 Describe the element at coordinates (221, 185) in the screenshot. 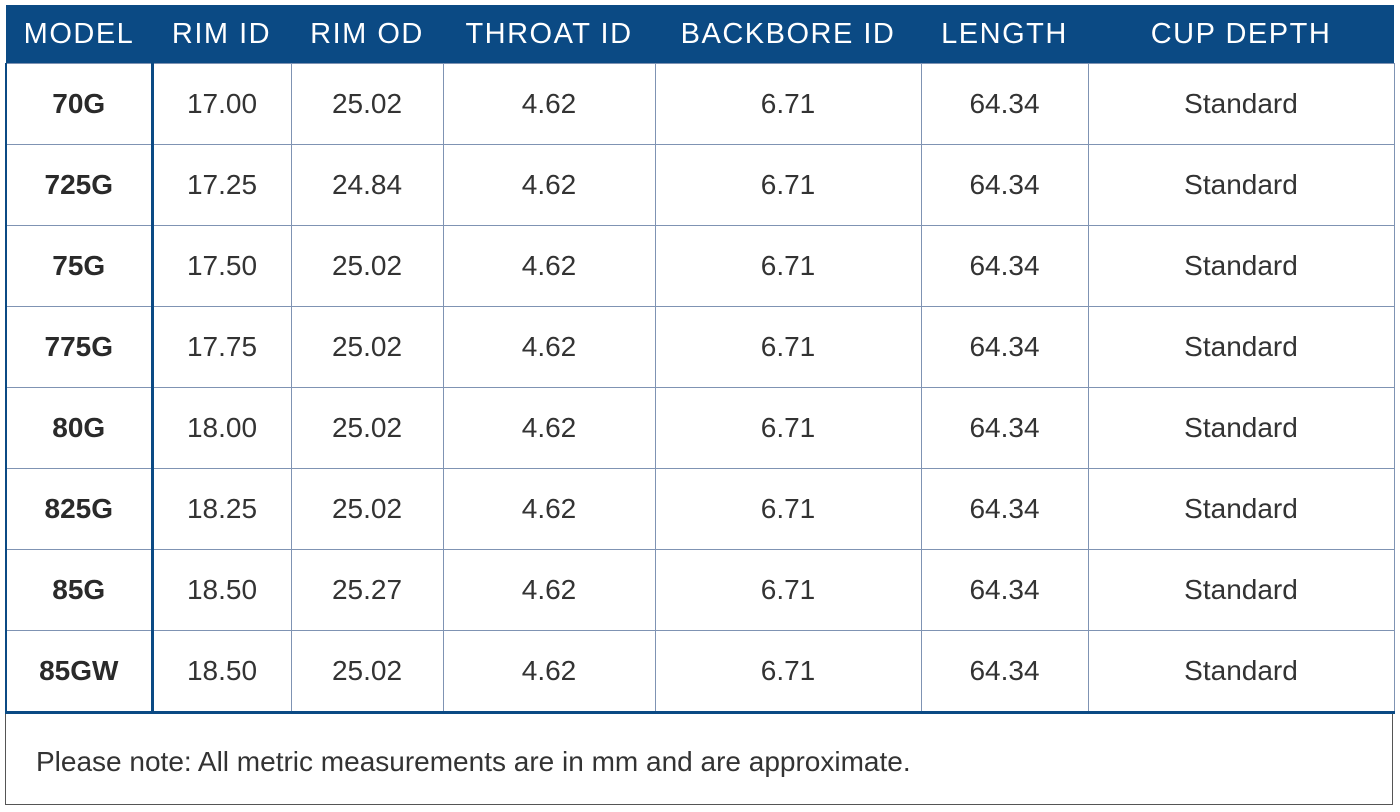

I see `table-cell: 17.25` at that location.